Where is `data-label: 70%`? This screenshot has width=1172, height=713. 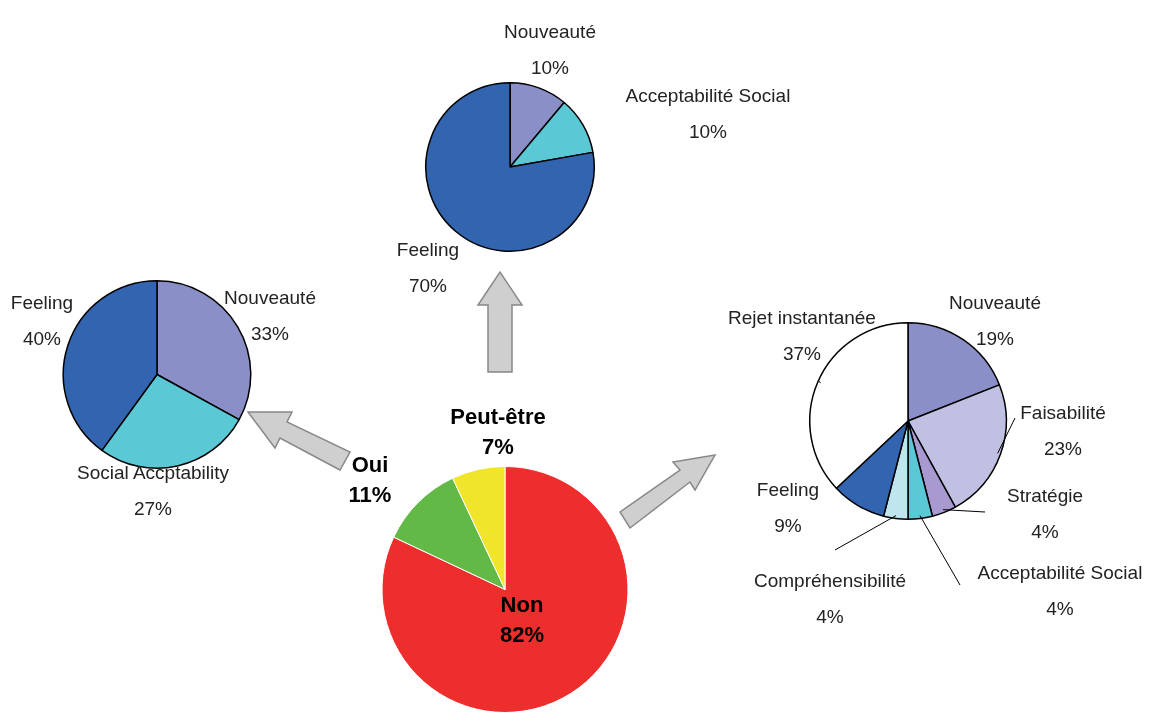
data-label: 70% is located at coordinates (428, 286).